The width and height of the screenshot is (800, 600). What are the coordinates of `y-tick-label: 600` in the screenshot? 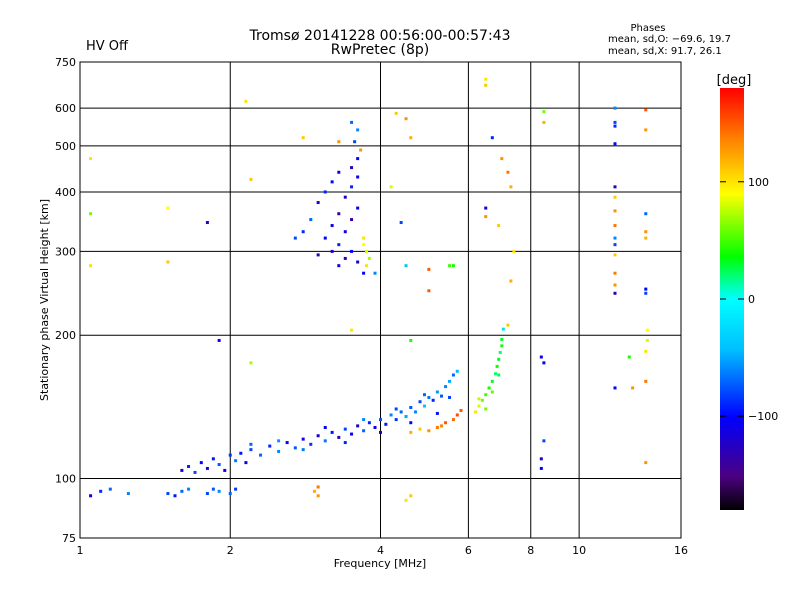 It's located at (65, 108).